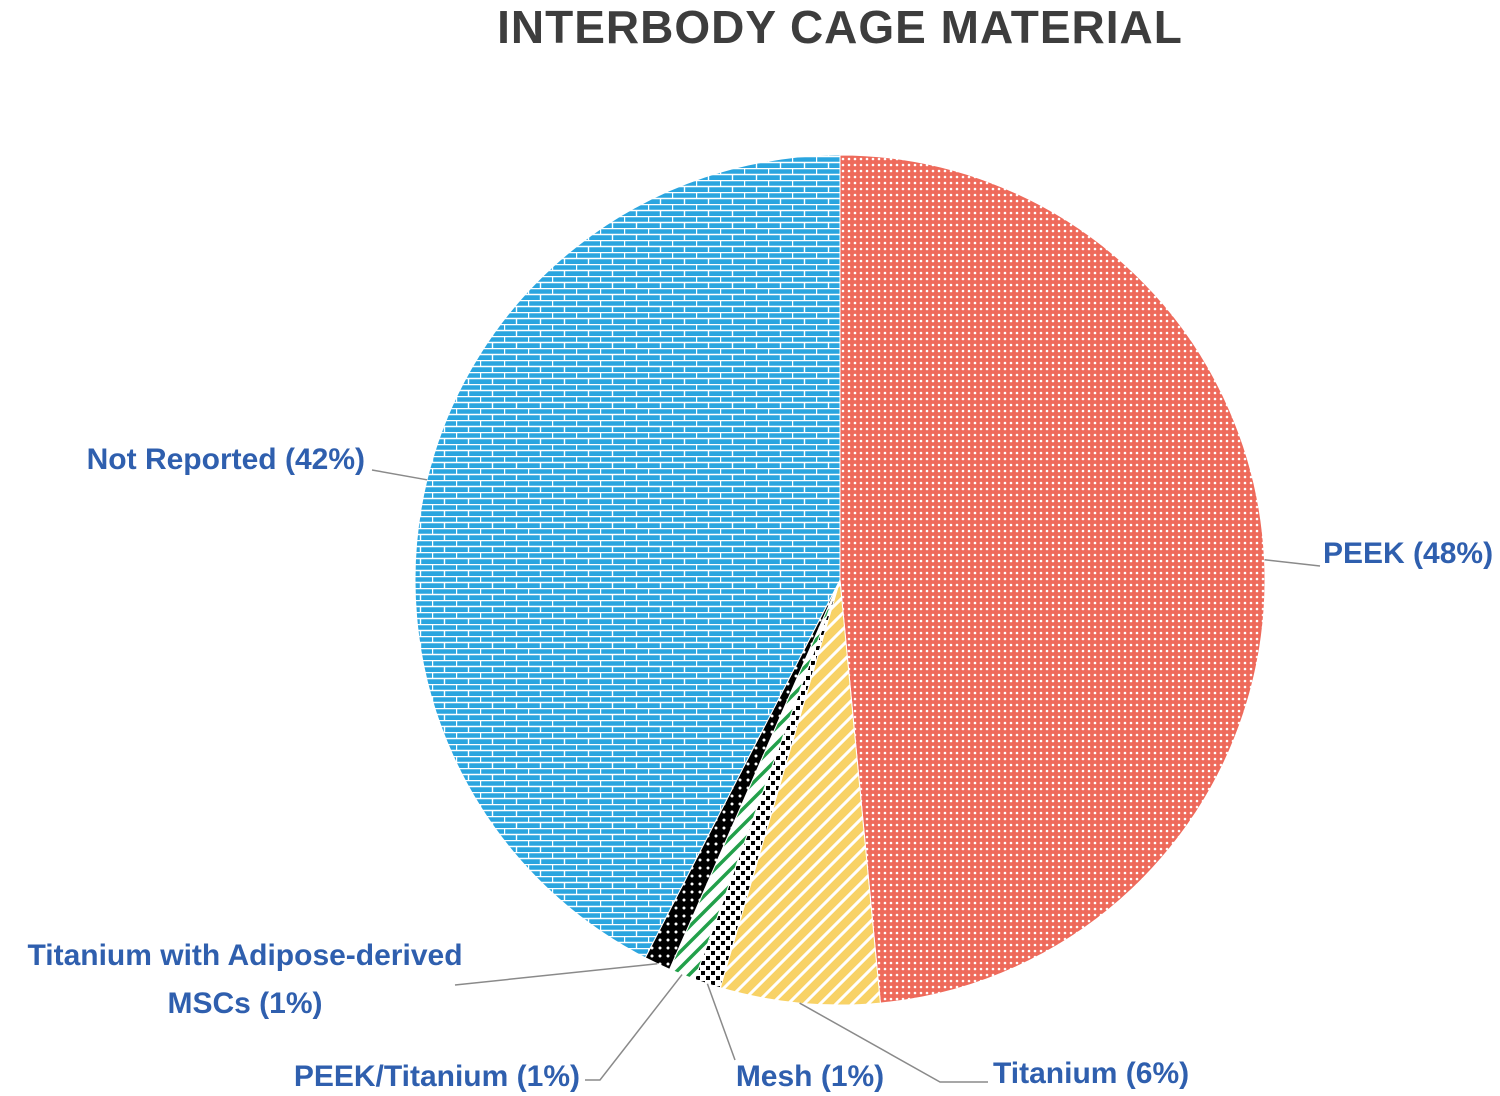 The width and height of the screenshot is (1500, 1096). I want to click on data-label: Mesh (1%), so click(810, 1076).